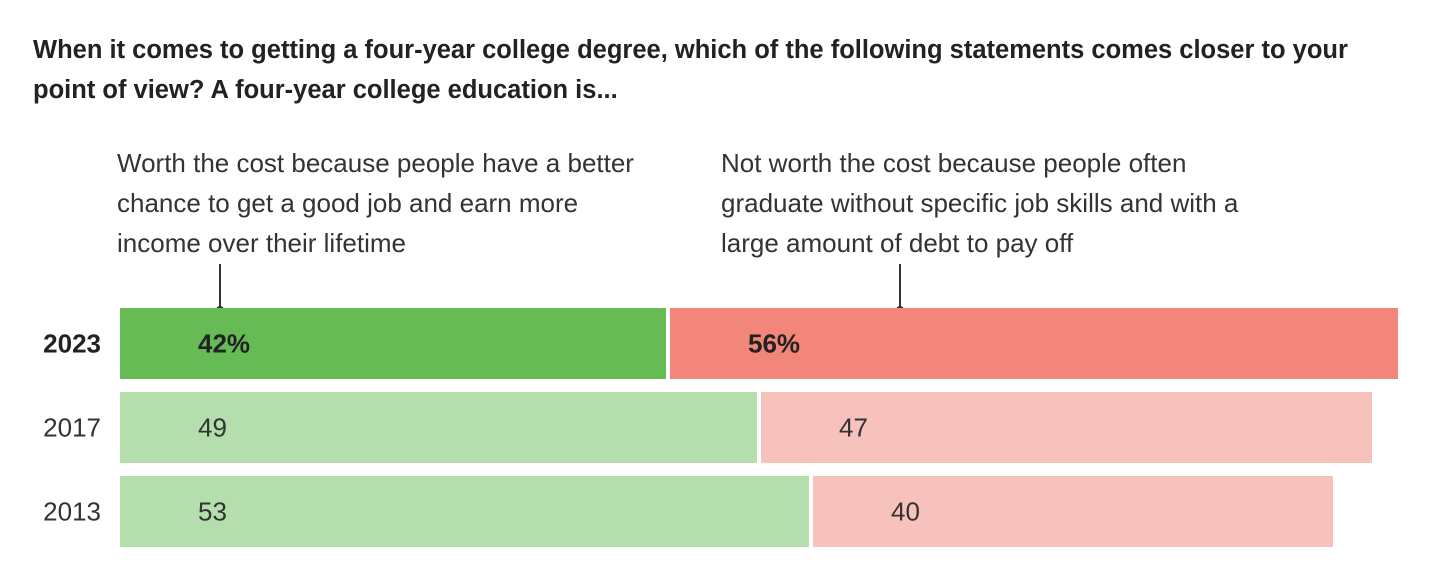 The image size is (1438, 570). I want to click on bar-worth-2023, so click(393, 343).